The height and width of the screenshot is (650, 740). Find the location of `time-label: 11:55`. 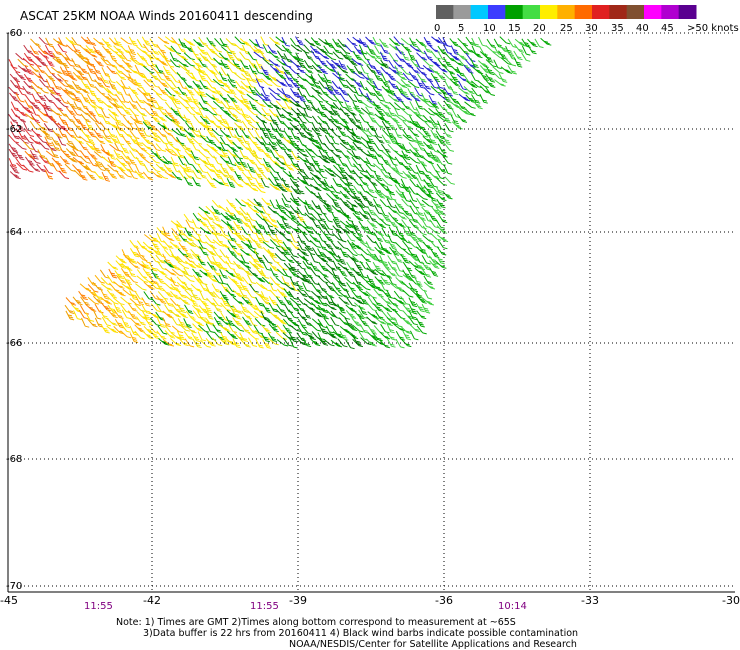

time-label: 11:55 is located at coordinates (98, 606).